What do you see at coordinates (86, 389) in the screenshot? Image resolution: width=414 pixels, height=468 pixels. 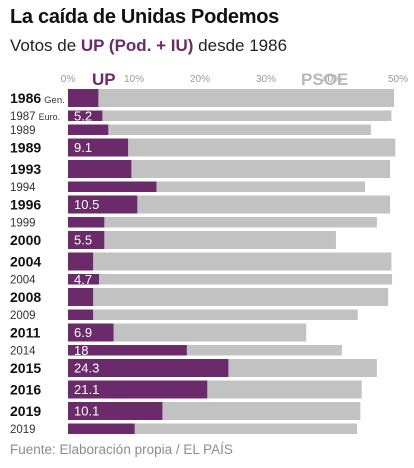 I see `value-label: 21.1` at bounding box center [86, 389].